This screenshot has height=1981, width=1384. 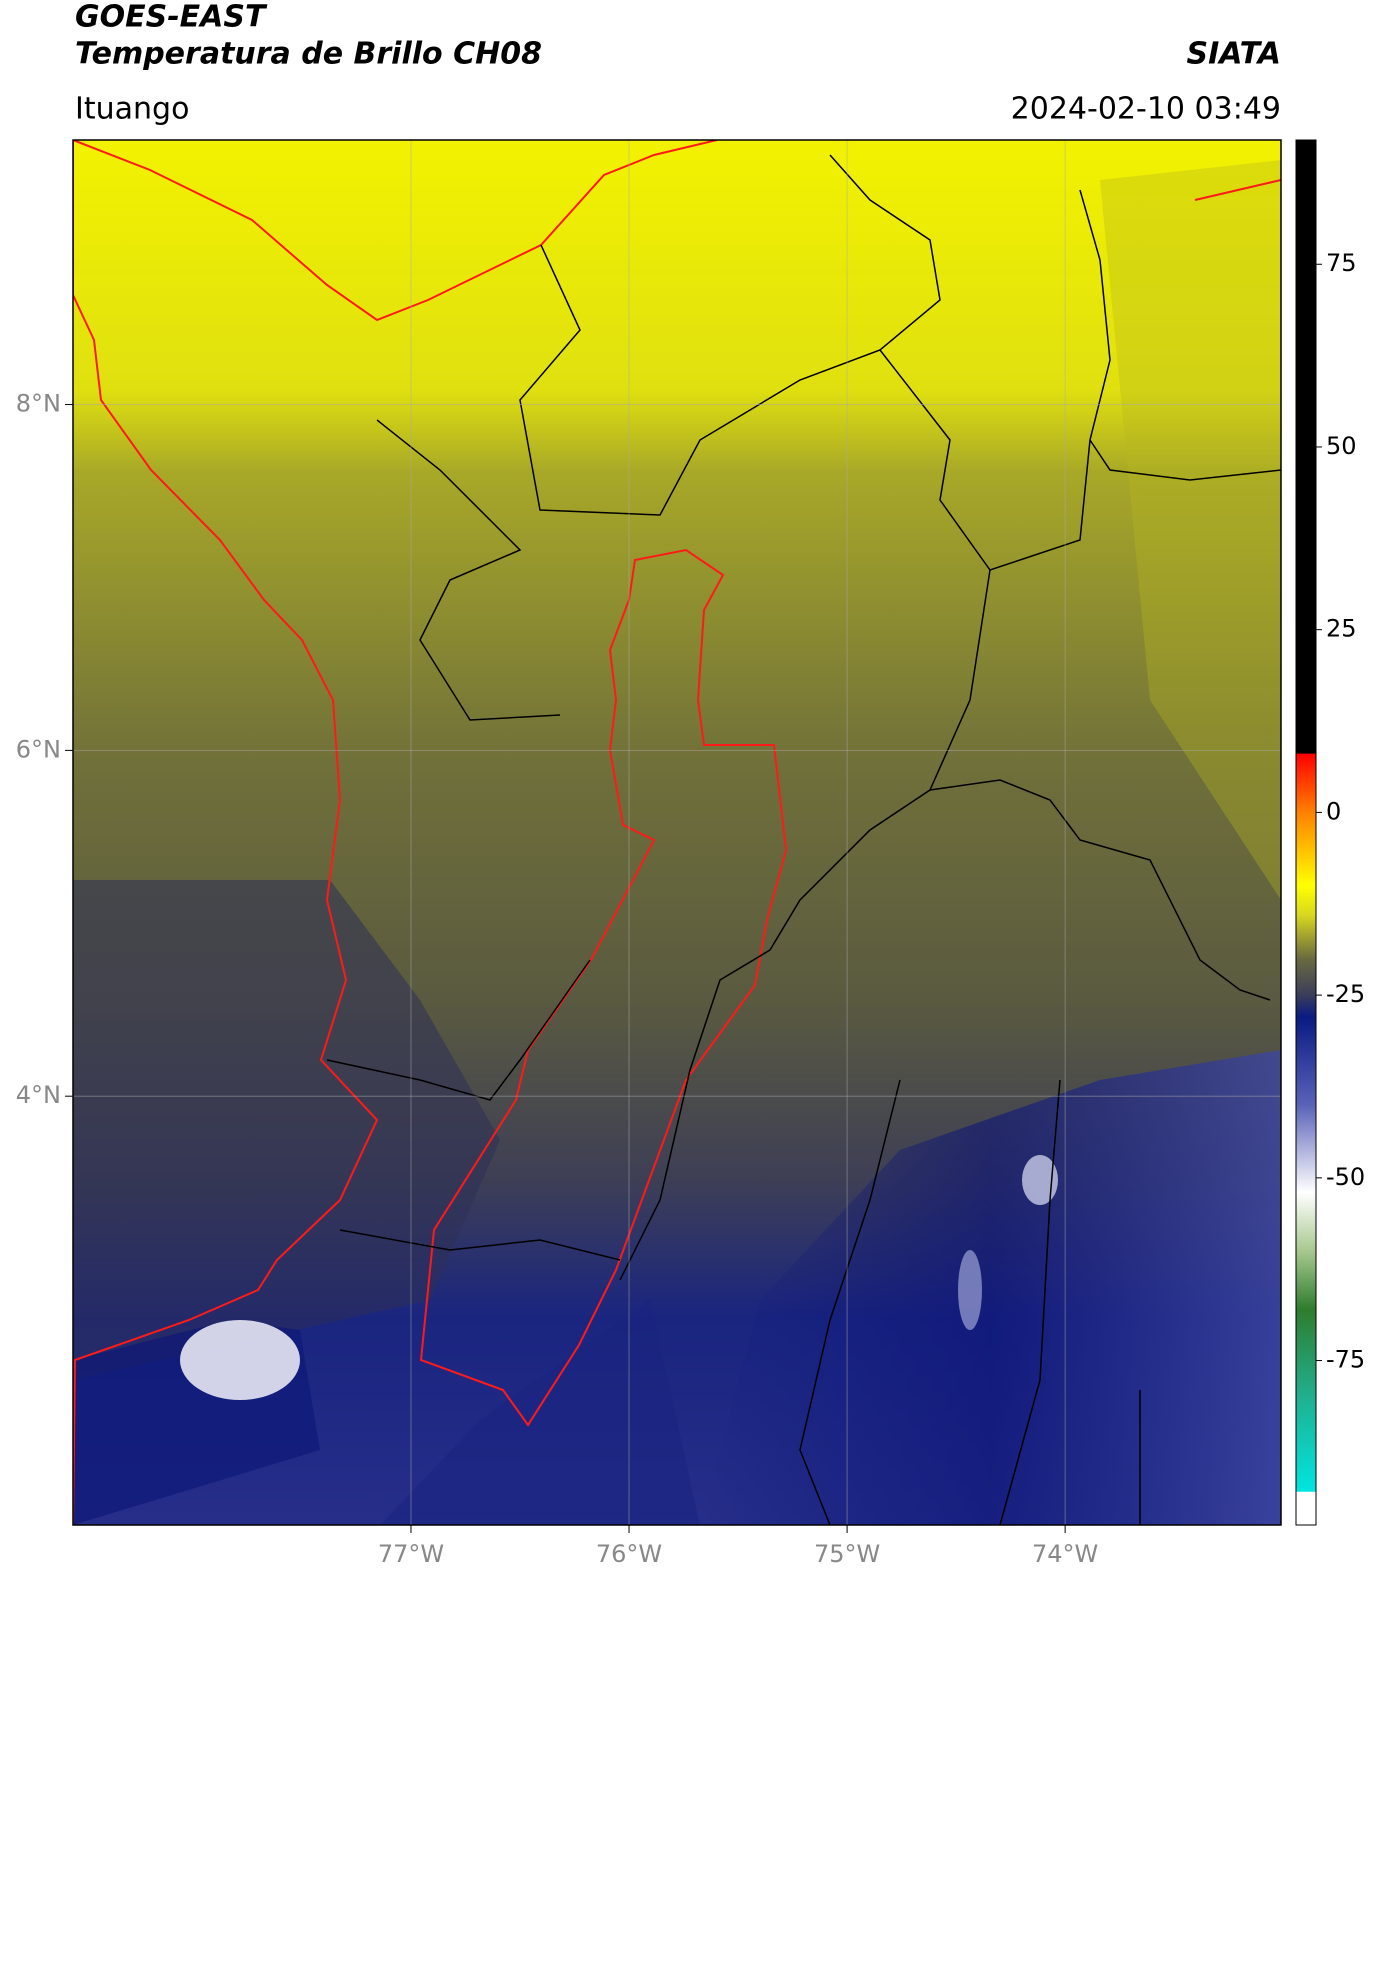 I want to click on colorbar-tick-label: 50, so click(x=1341, y=446).